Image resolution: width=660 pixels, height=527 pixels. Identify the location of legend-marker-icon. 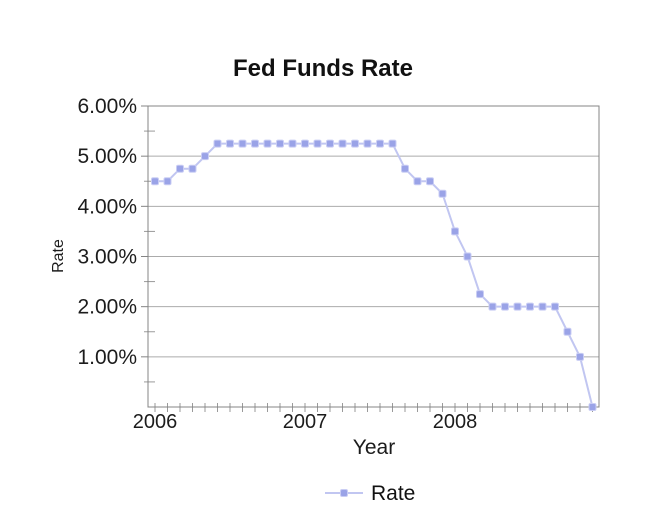
(344, 493).